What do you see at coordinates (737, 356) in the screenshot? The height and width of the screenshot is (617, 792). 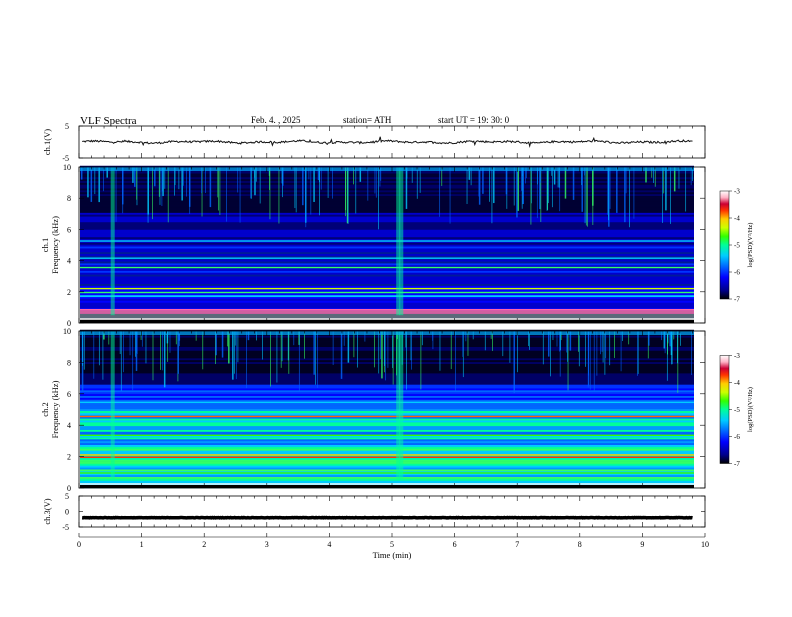 I see `cb-tick-label-2-0: -3` at bounding box center [737, 356].